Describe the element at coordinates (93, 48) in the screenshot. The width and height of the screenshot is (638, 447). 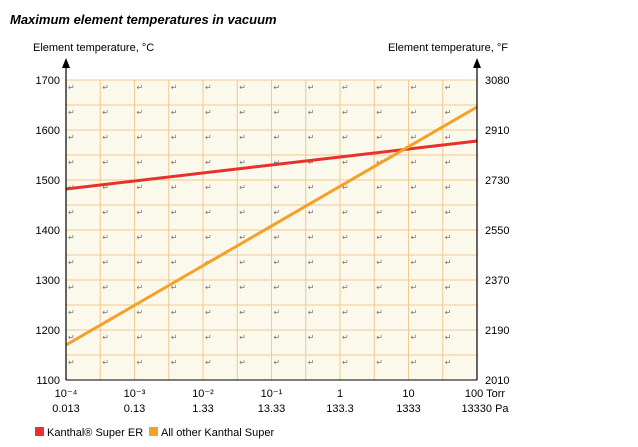
I see `left-axis-label: Element temperature, °C` at that location.